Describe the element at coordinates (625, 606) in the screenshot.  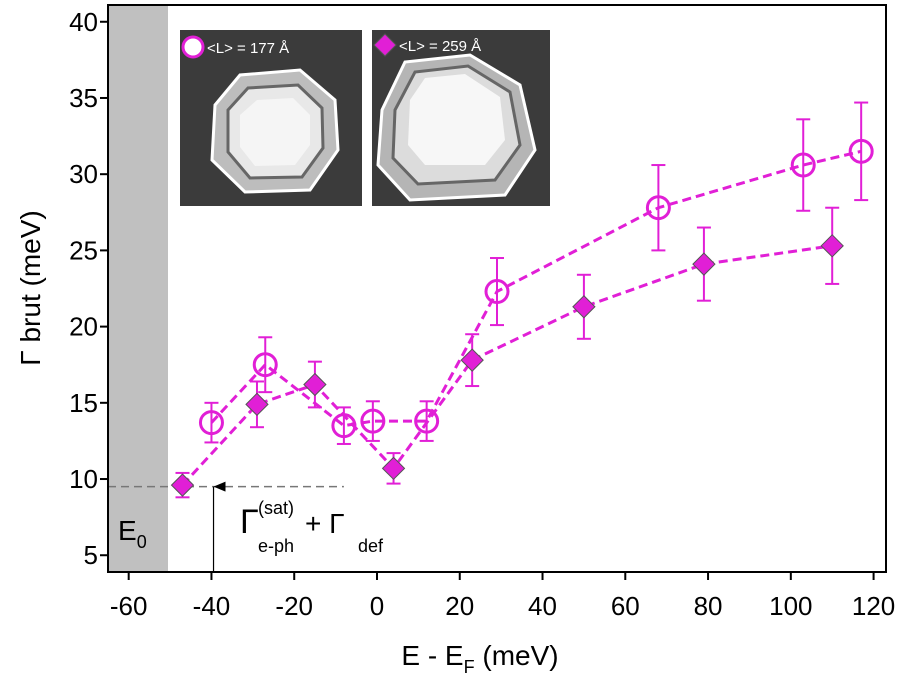
I see `x-tick-label: 60` at that location.